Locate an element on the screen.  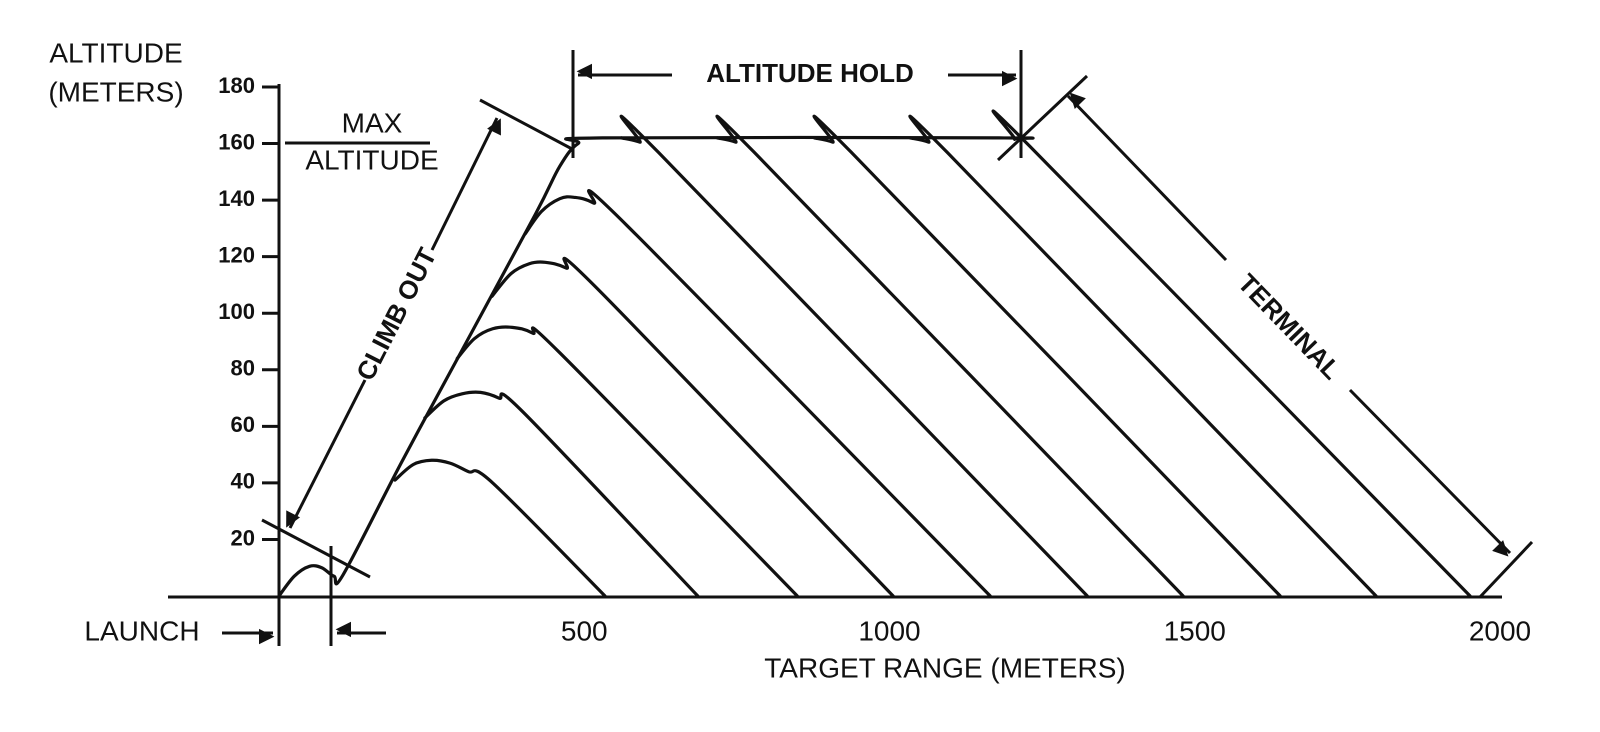
max-altitude-label: ALTITUDE is located at coordinates (371, 159).